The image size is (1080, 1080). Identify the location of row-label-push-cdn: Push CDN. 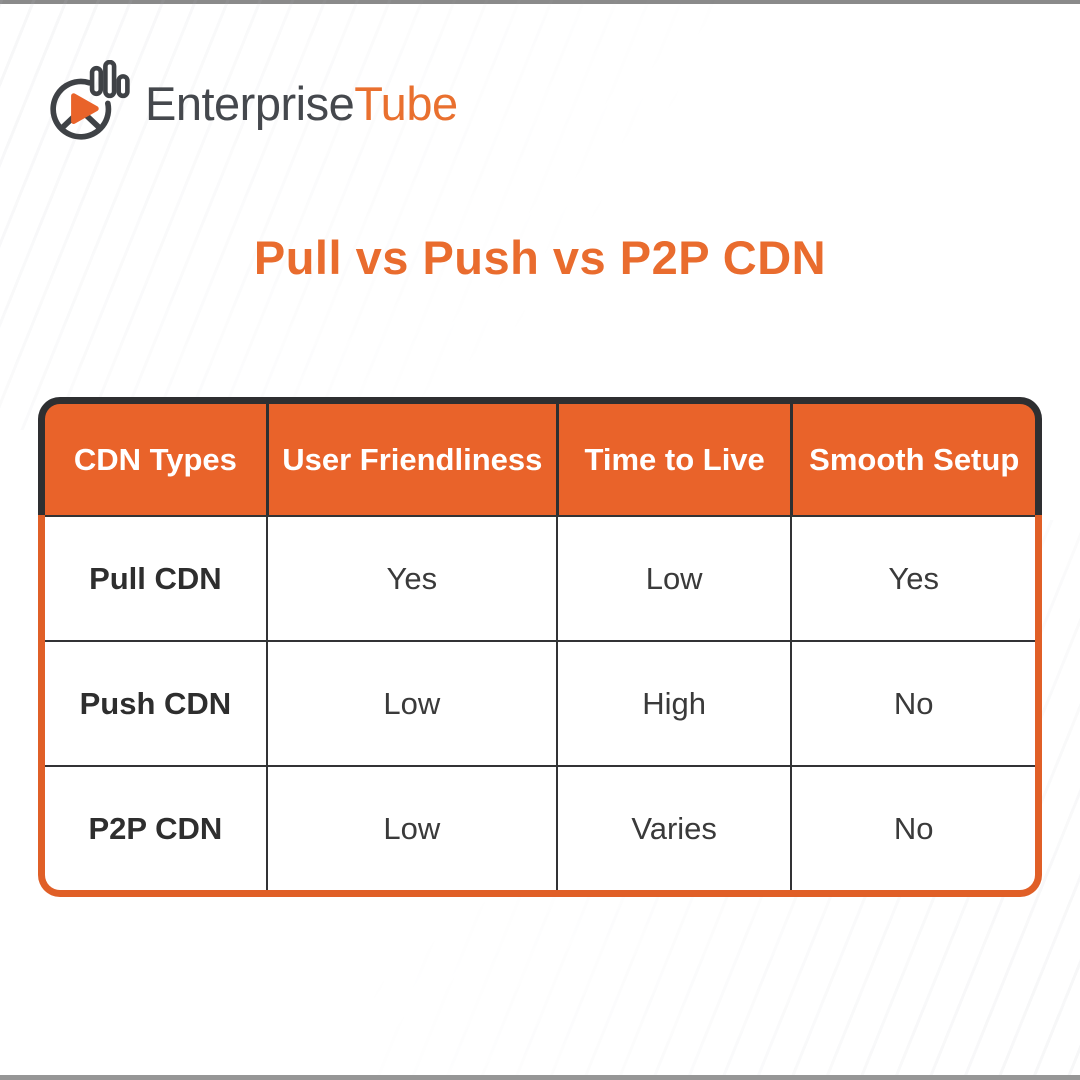
(155, 703).